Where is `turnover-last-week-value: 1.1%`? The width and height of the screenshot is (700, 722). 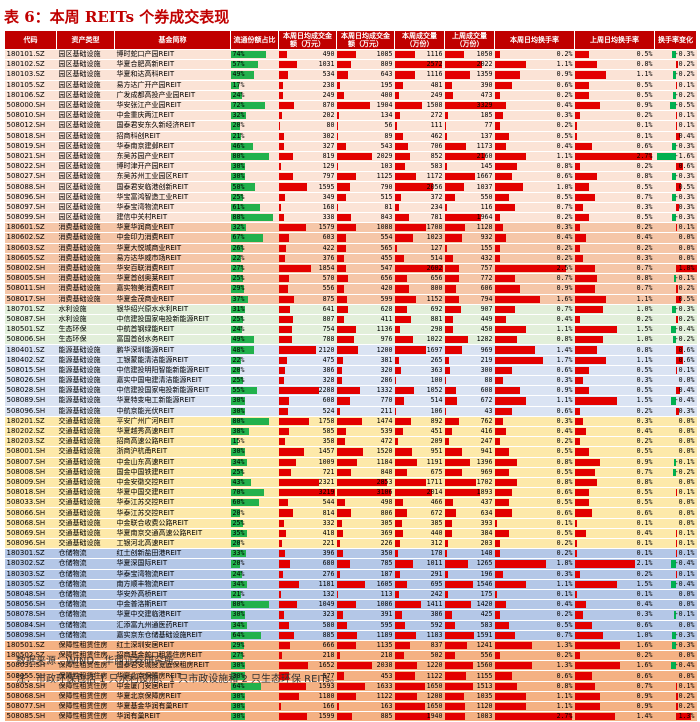
turnover-last-week-value: 1.1% is located at coordinates (644, 74).